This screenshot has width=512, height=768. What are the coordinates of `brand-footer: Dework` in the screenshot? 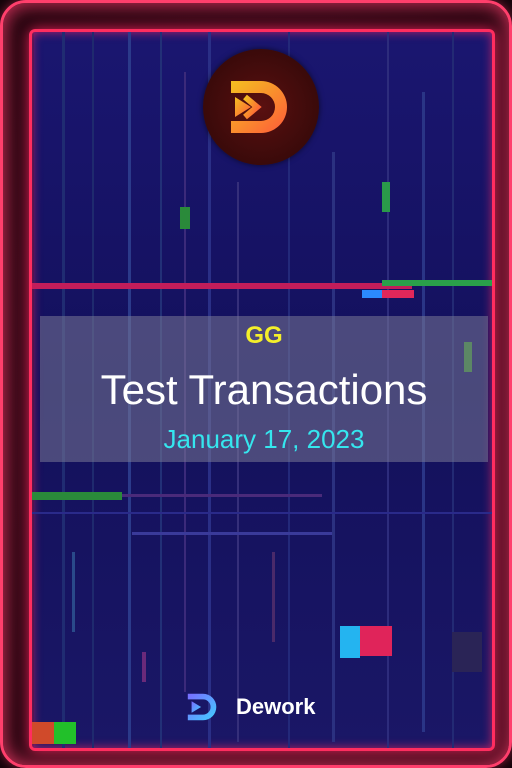 It's located at (249, 707).